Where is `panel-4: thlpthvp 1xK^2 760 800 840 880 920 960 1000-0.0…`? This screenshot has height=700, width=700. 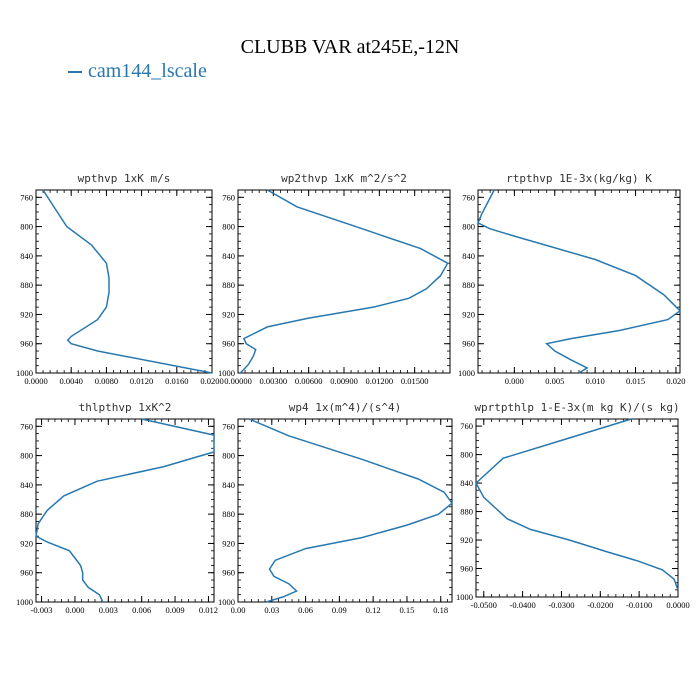 panel-4: thlpthvp 1xK^2 760 800 840 880 920 960 1000-0.0… is located at coordinates (117, 508).